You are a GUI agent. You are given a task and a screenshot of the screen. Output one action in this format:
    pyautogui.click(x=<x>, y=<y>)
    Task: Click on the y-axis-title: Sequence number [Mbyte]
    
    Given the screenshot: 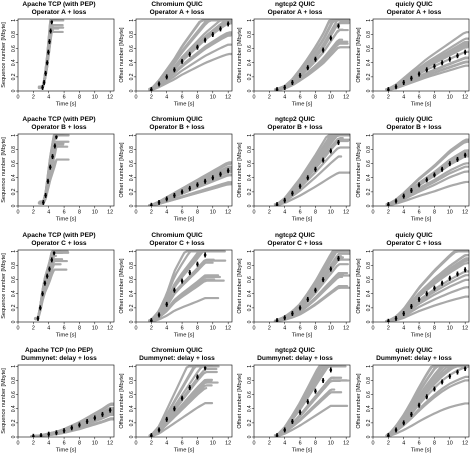 What is the action you would take?
    pyautogui.click(x=4, y=286)
    